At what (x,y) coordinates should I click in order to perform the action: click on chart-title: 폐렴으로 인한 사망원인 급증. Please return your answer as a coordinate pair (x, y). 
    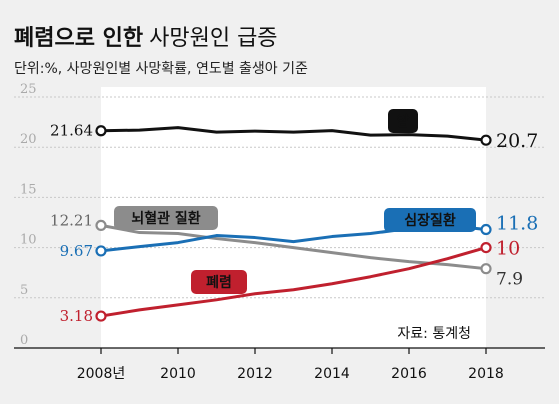
    Looking at the image, I should click on (146, 36).